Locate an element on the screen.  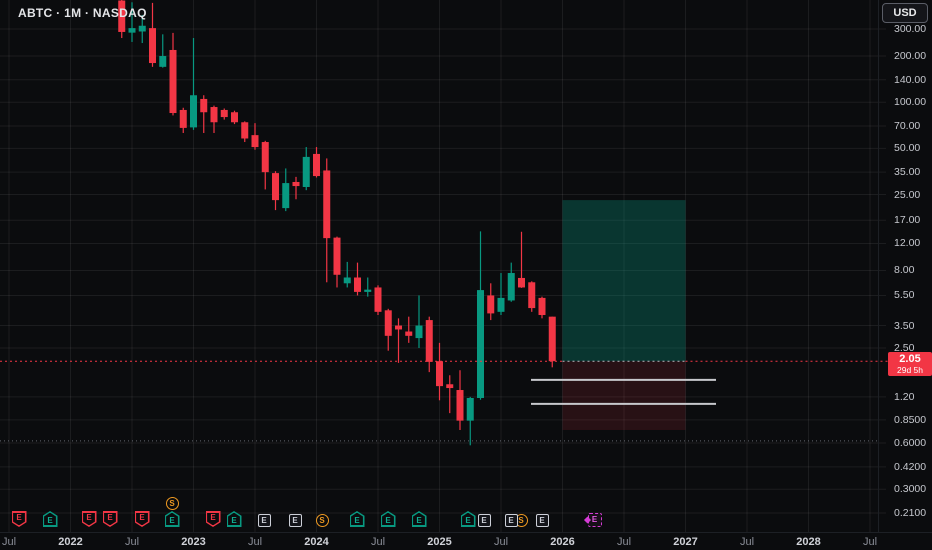
current-price-value: 2.05 is located at coordinates (910, 358).